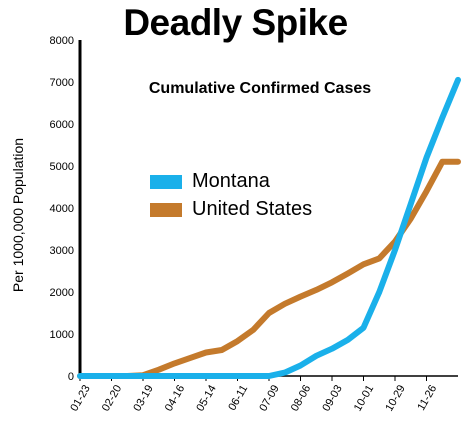 The width and height of the screenshot is (471, 430). I want to click on x-tick-label: 08-06, so click(301, 398).